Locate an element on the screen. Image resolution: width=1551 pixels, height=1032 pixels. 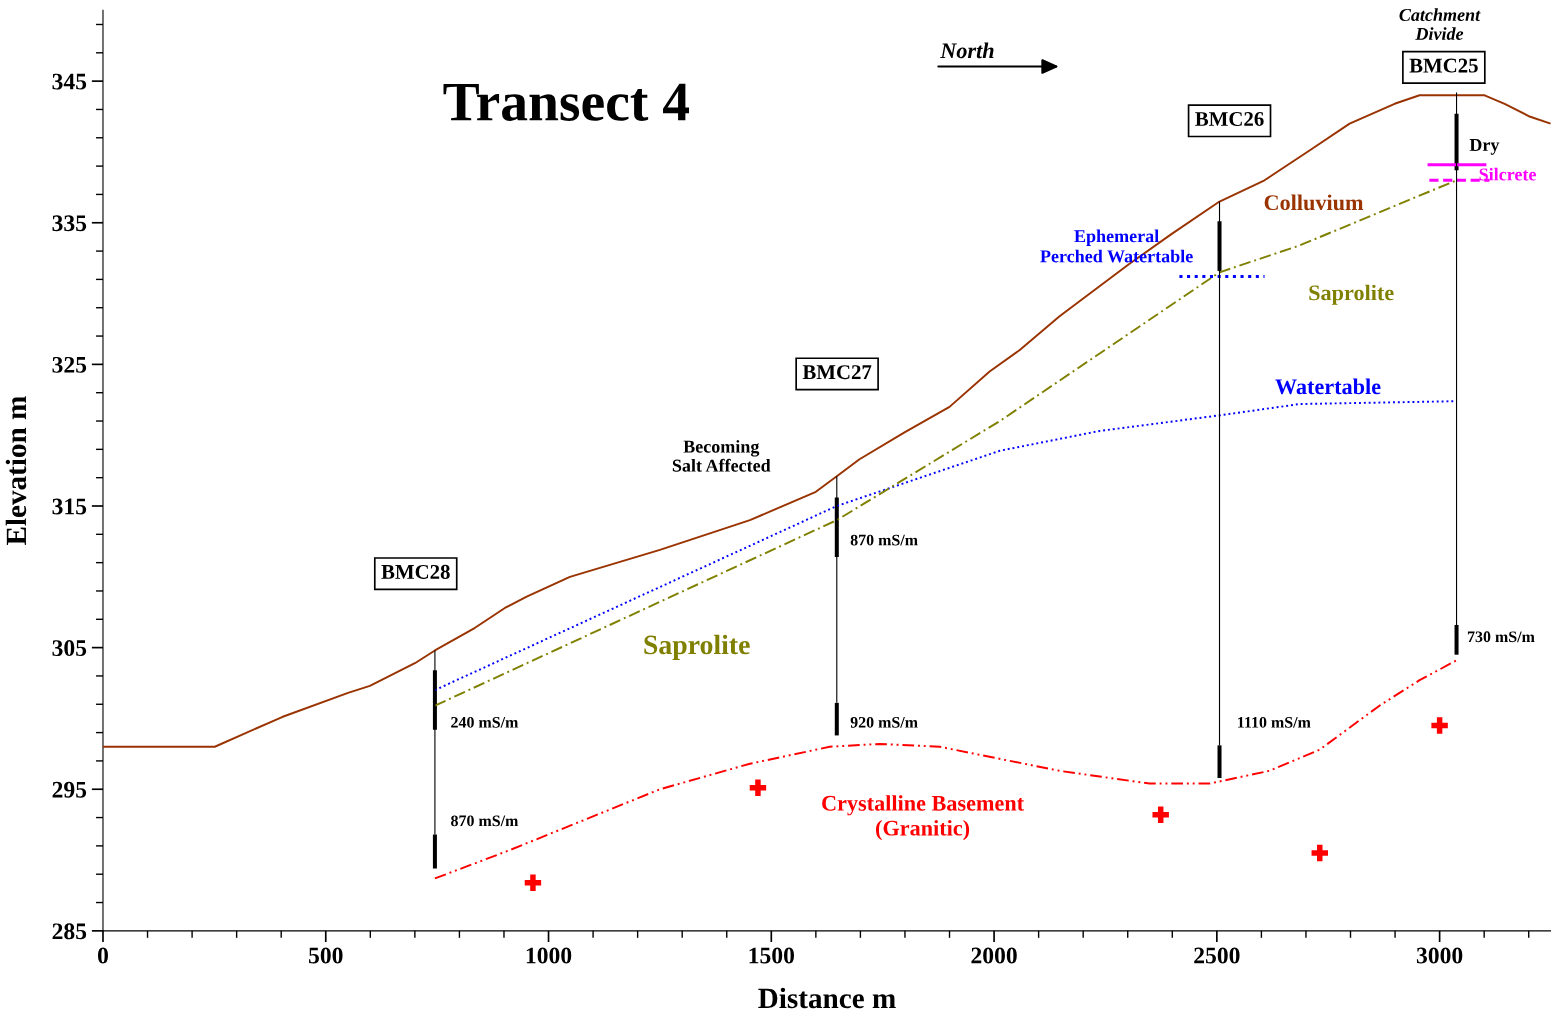
annotation: North is located at coordinates (967, 50).